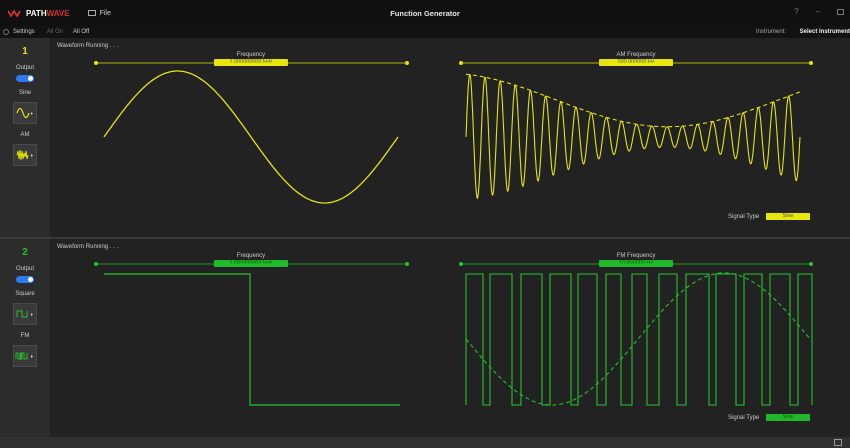 The image size is (850, 448). I want to click on fm-modulating-sine-trace, so click(638, 339).